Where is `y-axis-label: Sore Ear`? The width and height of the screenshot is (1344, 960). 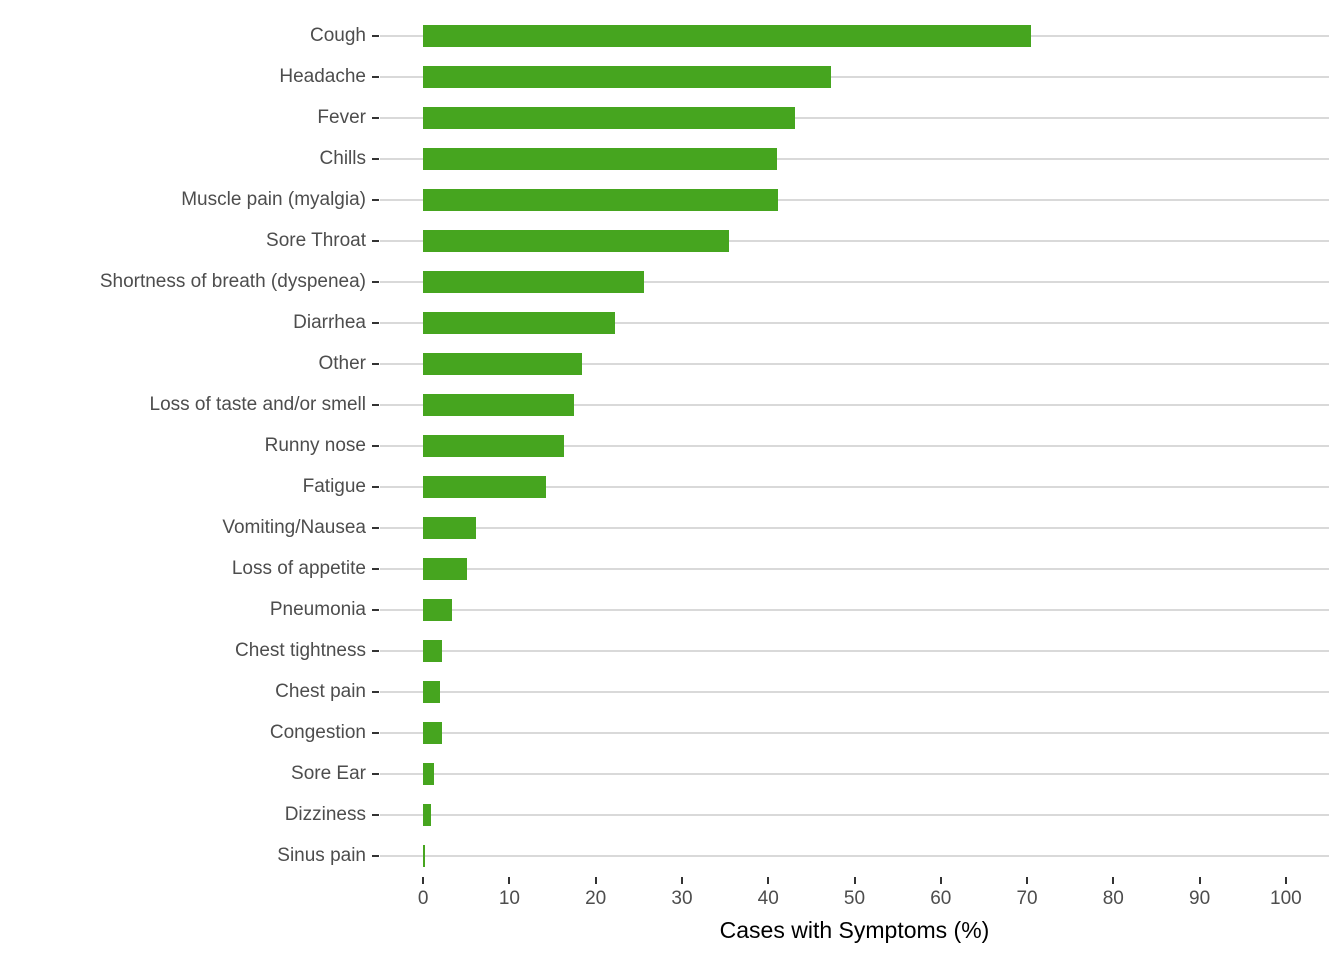 y-axis-label: Sore Ear is located at coordinates (328, 773).